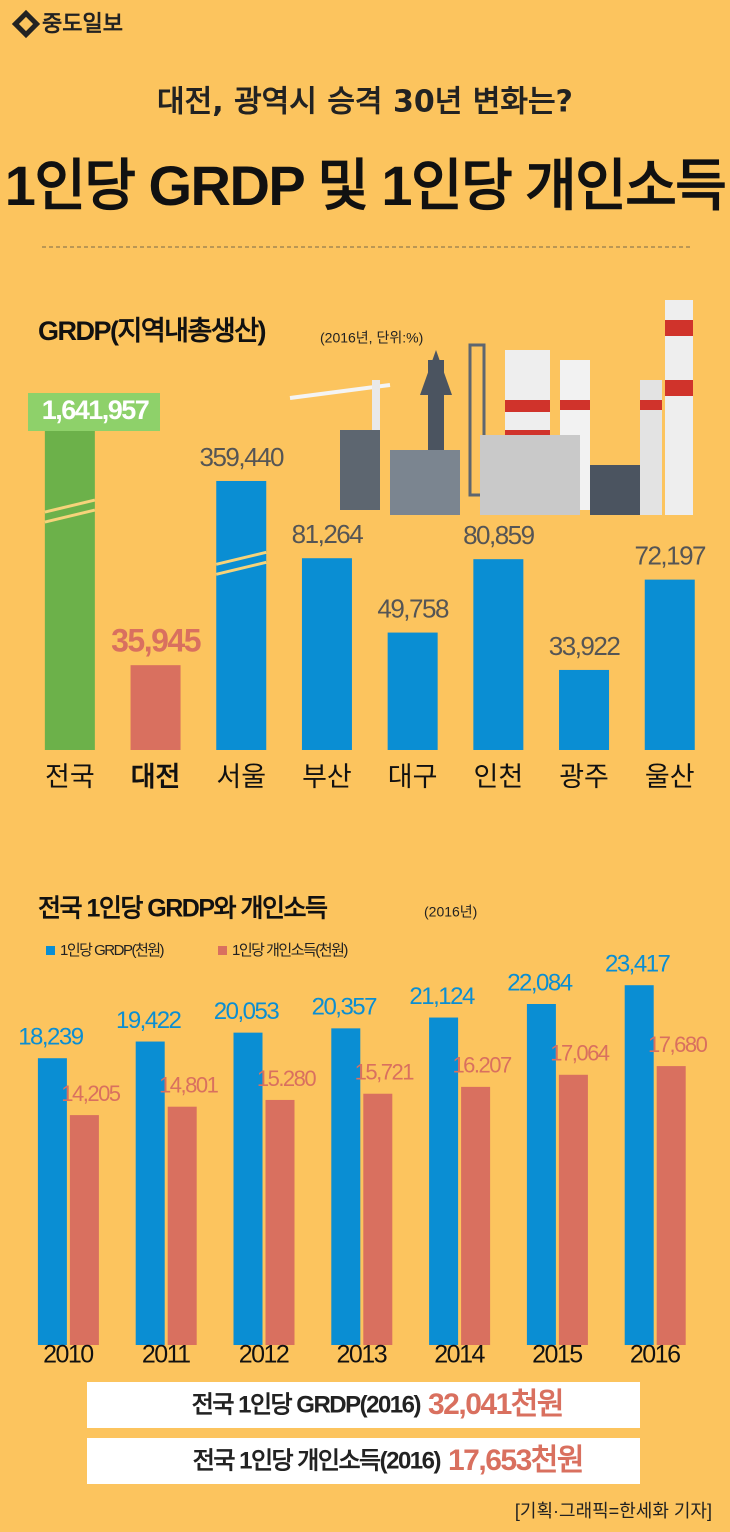 Image resolution: width=730 pixels, height=1532 pixels. I want to click on legend-label: 1인당 GRDP(천원), so click(112, 950).